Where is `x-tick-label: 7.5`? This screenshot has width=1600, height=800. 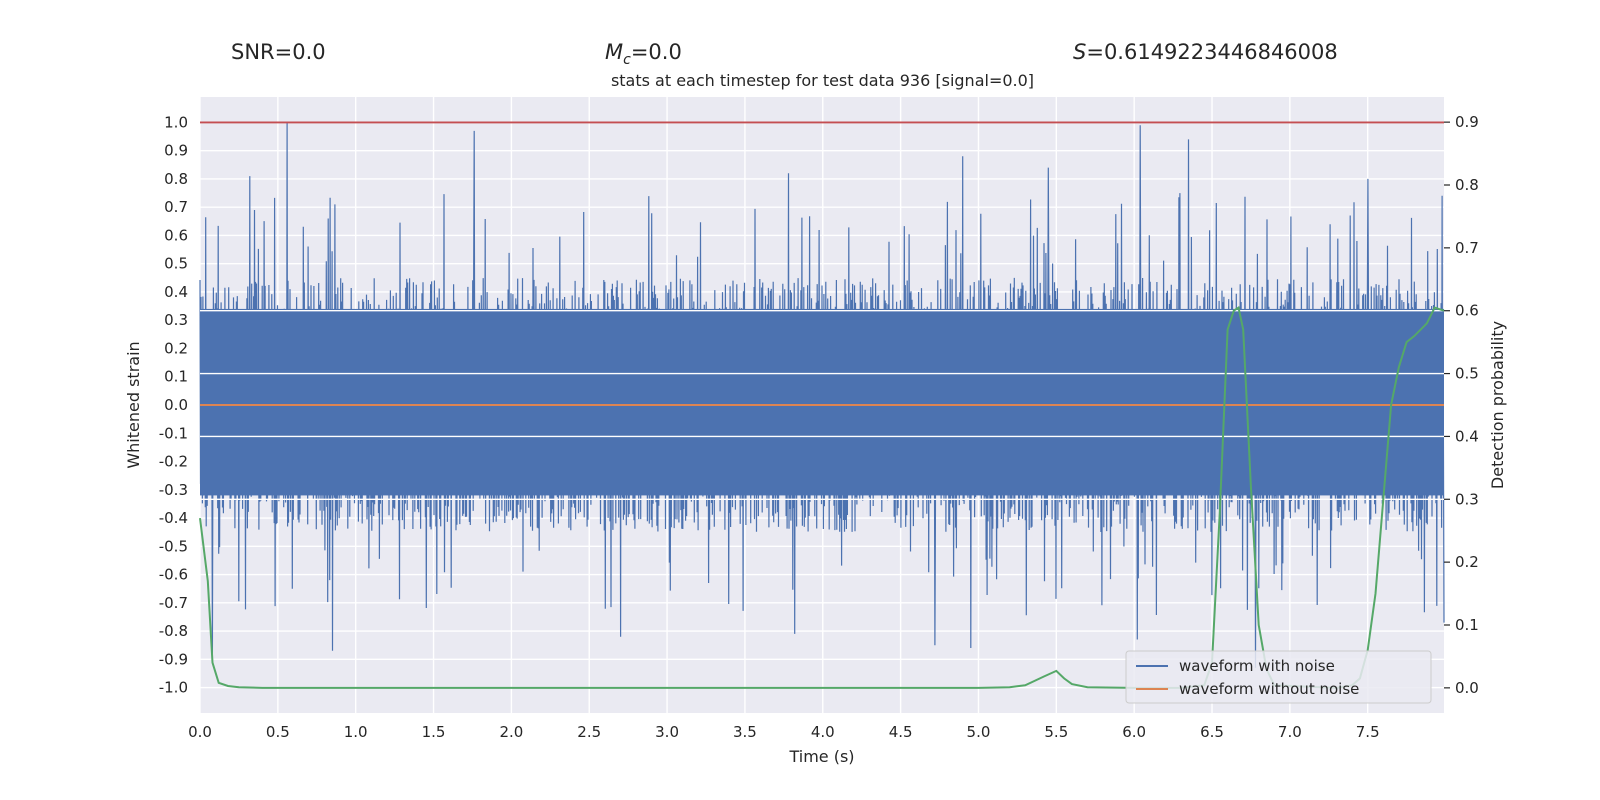 x-tick-label: 7.5 is located at coordinates (1368, 732).